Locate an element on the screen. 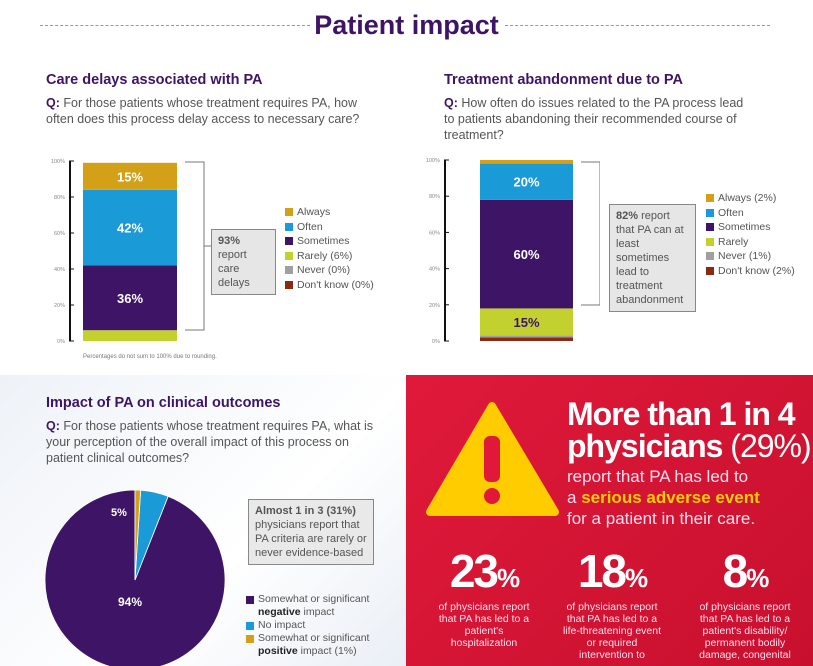 The width and height of the screenshot is (813, 666). data-label: 42% is located at coordinates (130, 228).